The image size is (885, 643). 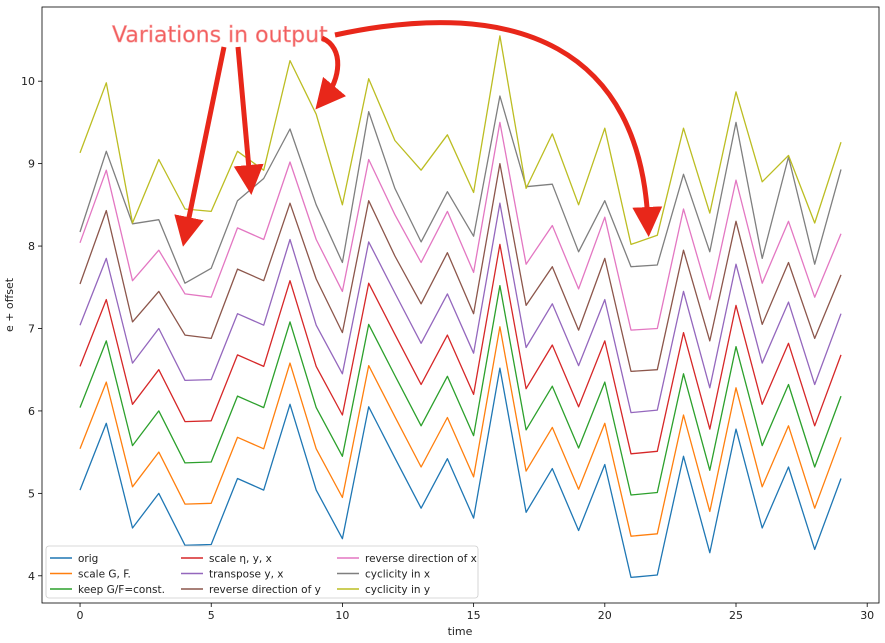 What do you see at coordinates (31, 576) in the screenshot?
I see `y-tick-label: 4` at bounding box center [31, 576].